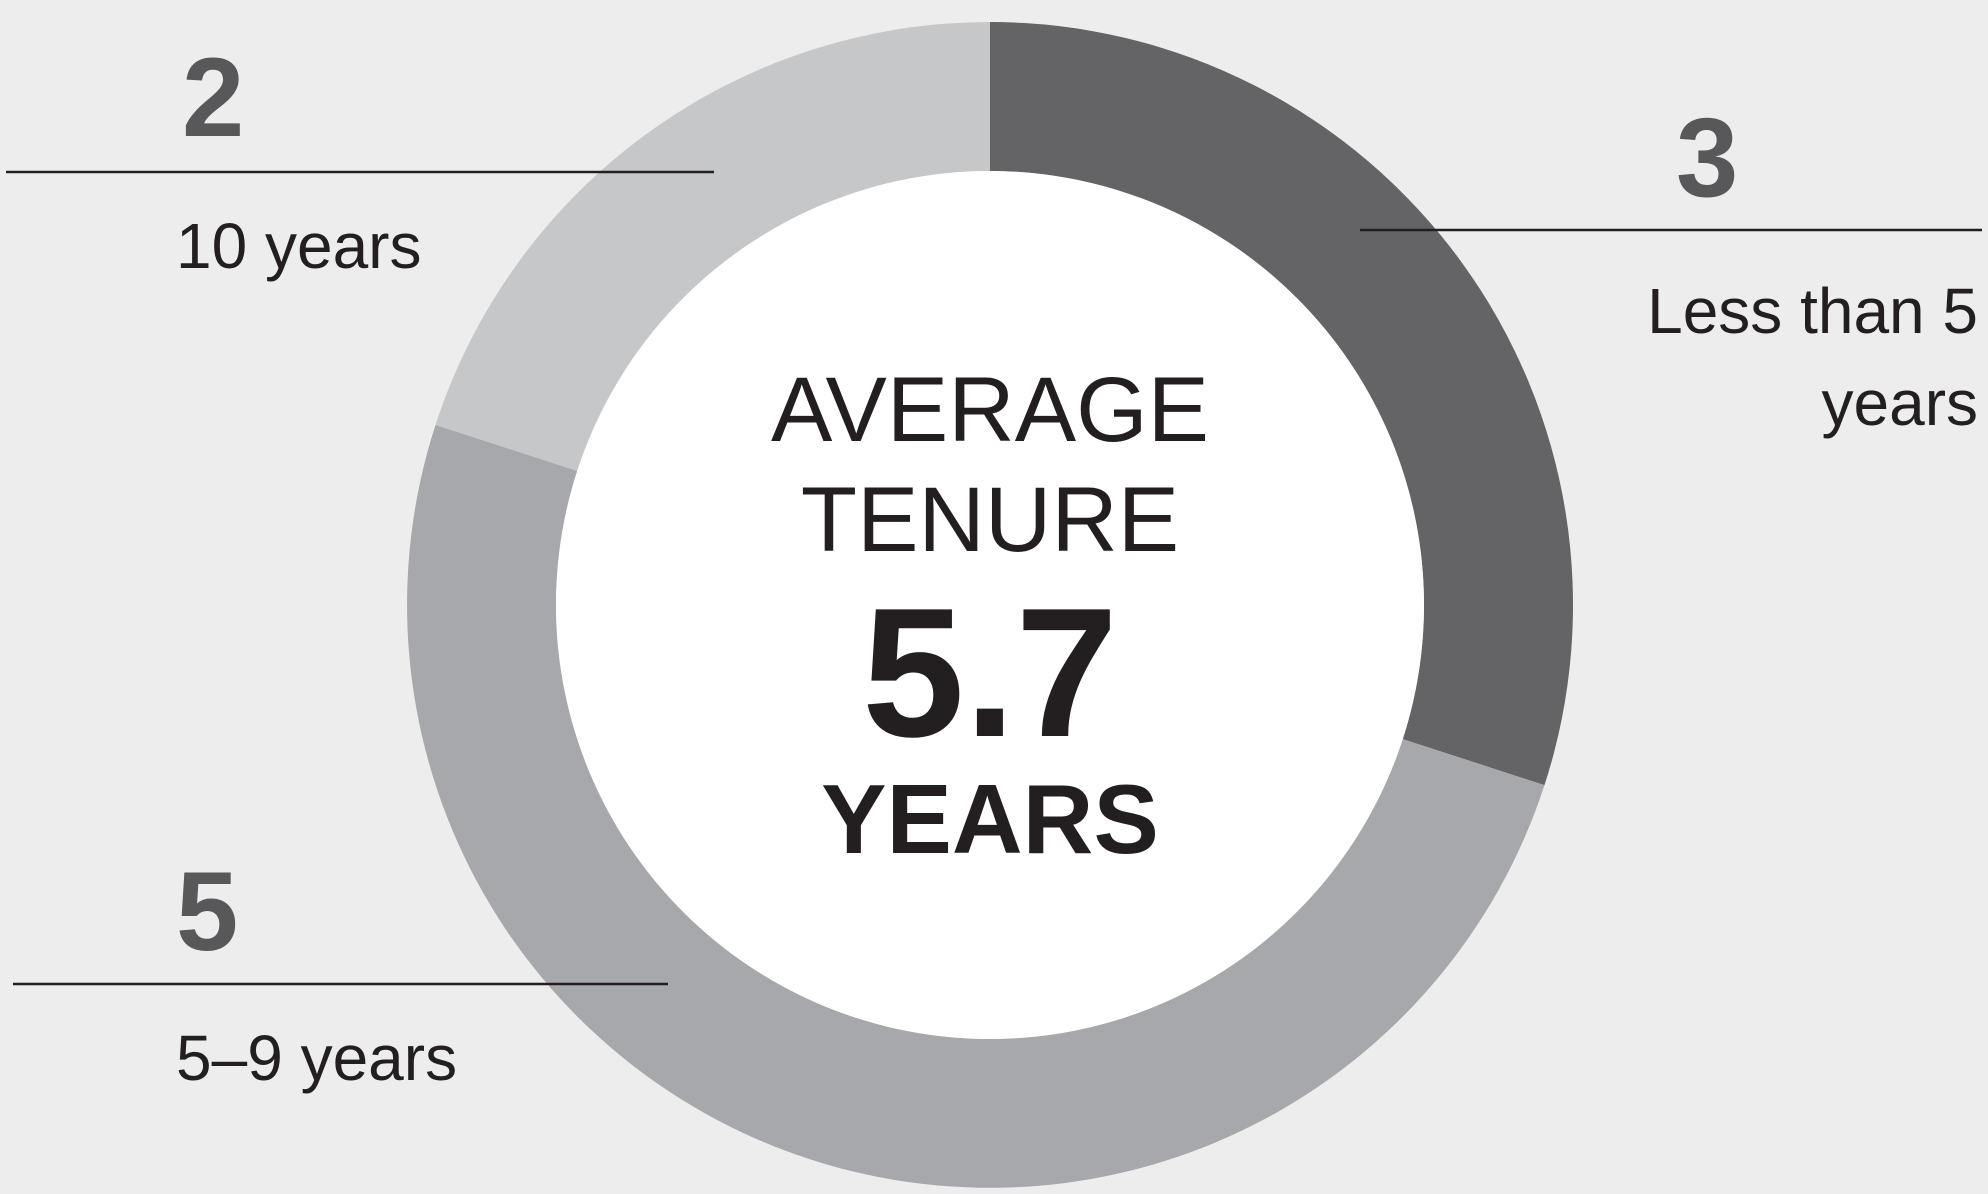 The image size is (1988, 1194). Describe the element at coordinates (1812, 357) in the screenshot. I see `category-label: Less than 5 years` at that location.